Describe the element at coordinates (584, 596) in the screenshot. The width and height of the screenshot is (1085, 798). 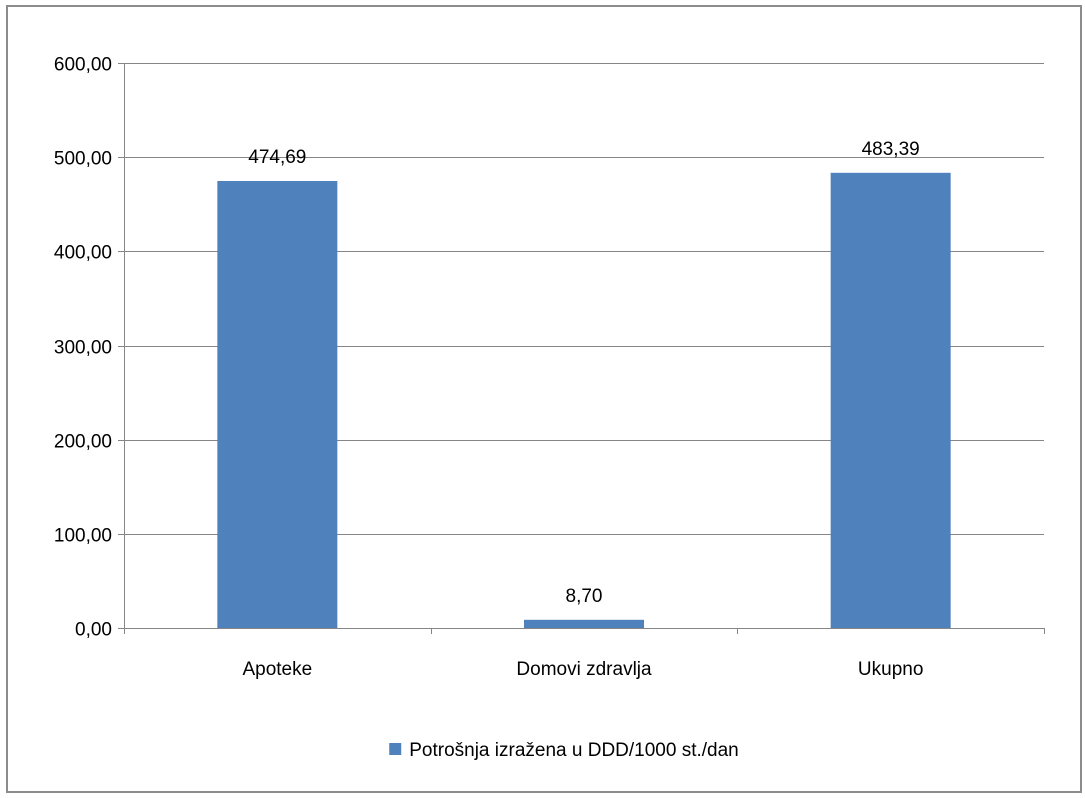
I see `data-label: 8,70` at that location.